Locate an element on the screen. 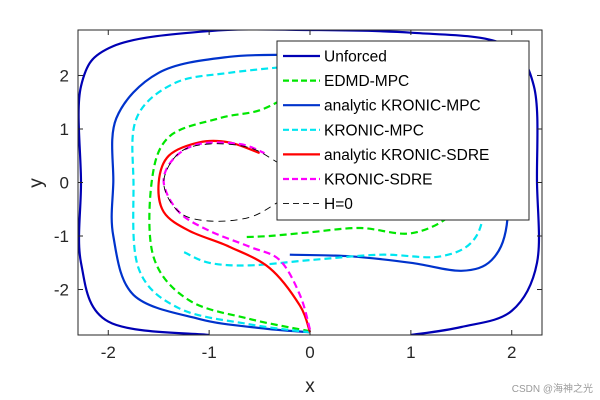 This screenshot has width=600, height=400. legend-label-kronic-sdre: KRONIC-SDRE is located at coordinates (378, 180).